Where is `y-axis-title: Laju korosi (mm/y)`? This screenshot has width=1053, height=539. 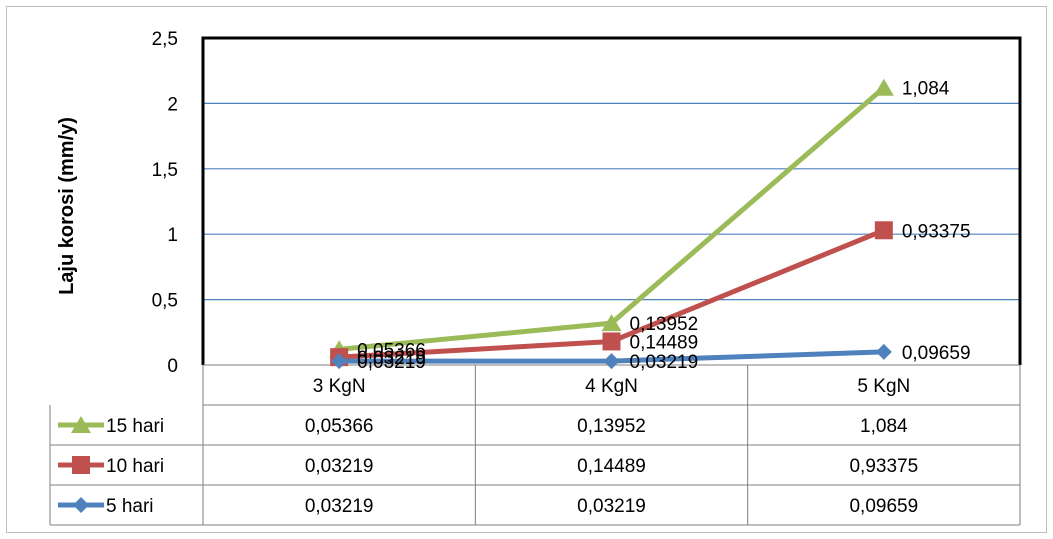
y-axis-title: Laju korosi (mm/y) is located at coordinates (67, 206).